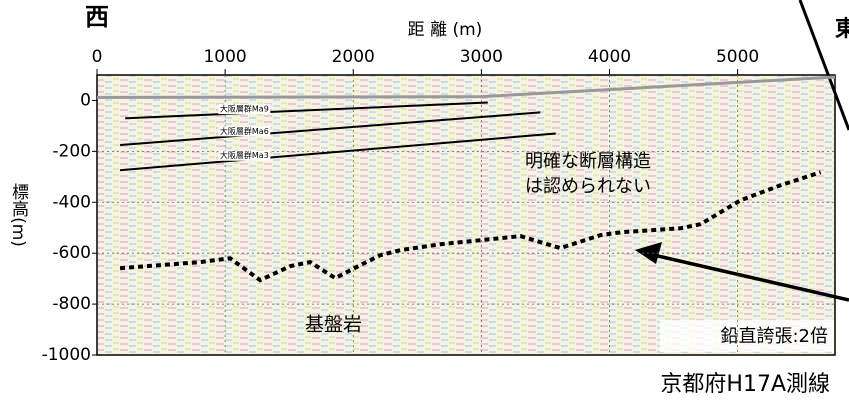 Image resolution: width=849 pixels, height=405 pixels. What do you see at coordinates (823, 65) in the screenshot?
I see `fault-line` at bounding box center [823, 65].